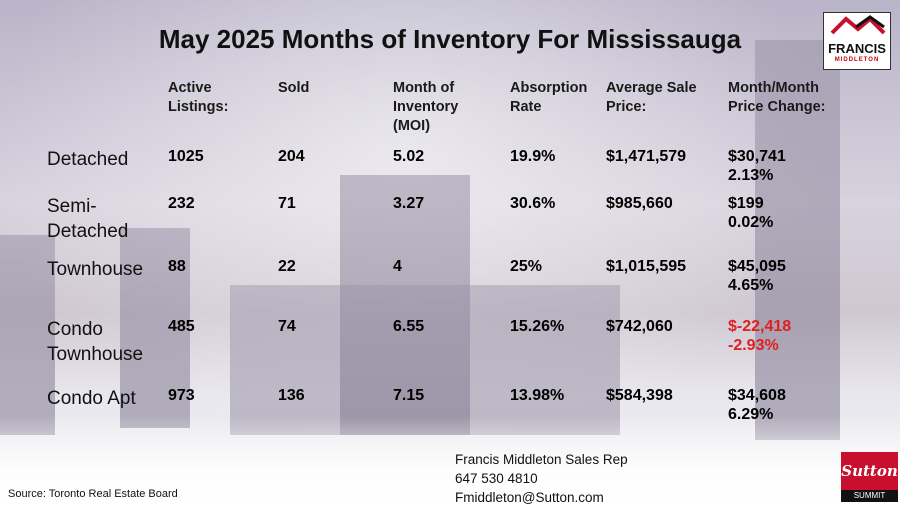 This screenshot has height=507, width=900. Describe the element at coordinates (409, 156) in the screenshot. I see `cell-moi: 5.02` at that location.